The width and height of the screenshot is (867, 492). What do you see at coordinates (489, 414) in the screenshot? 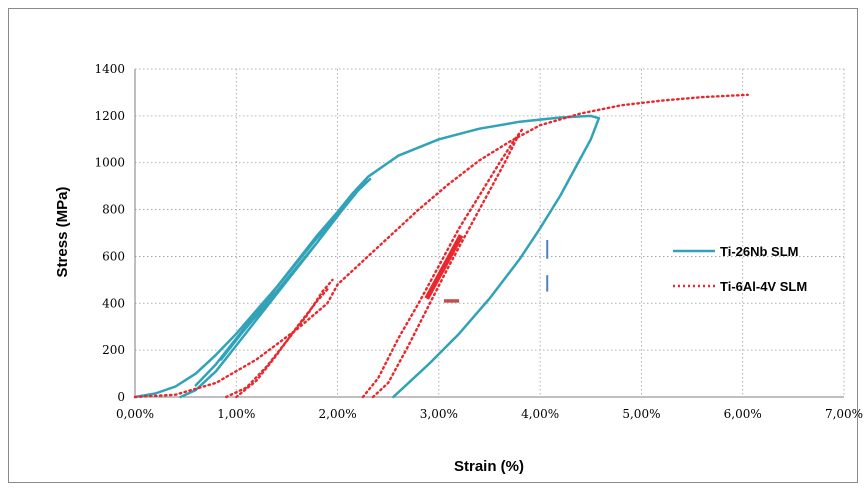
I see `x-tick-labels: 0,00% 1,00% 2,00% 3,00% 4,00% 5,00% 6,00% 7,00%` at bounding box center [489, 414].